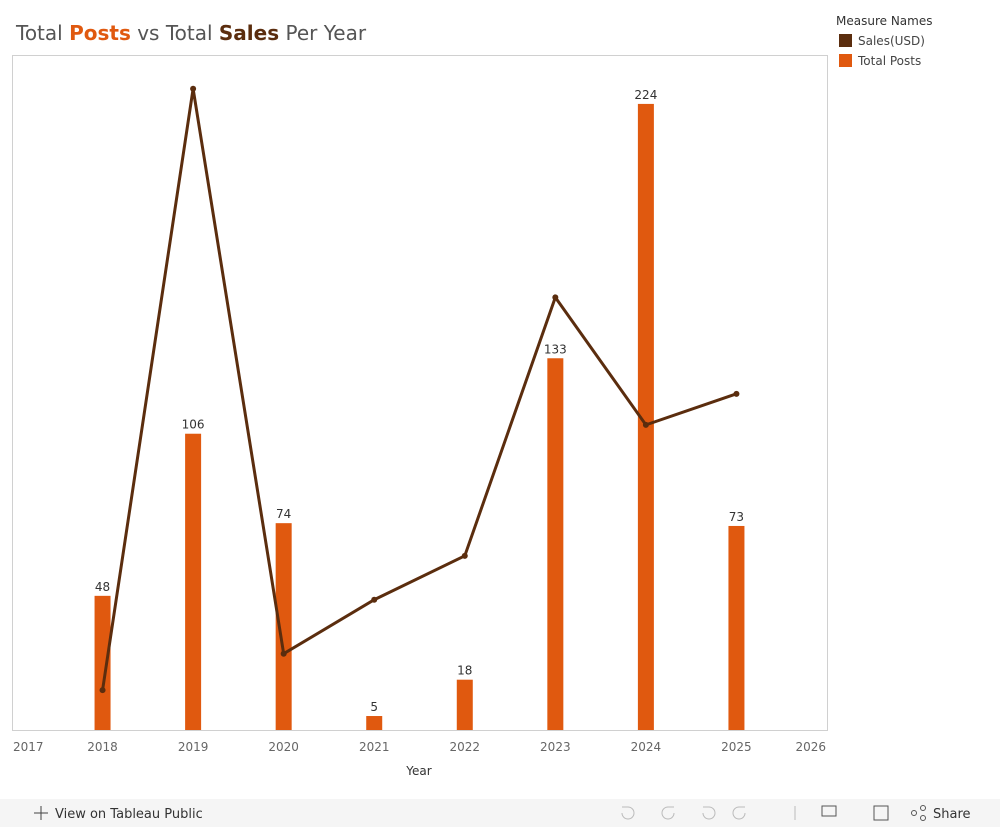 Image resolution: width=1000 pixels, height=827 pixels. What do you see at coordinates (500, 813) in the screenshot?
I see `toolbar` at bounding box center [500, 813].